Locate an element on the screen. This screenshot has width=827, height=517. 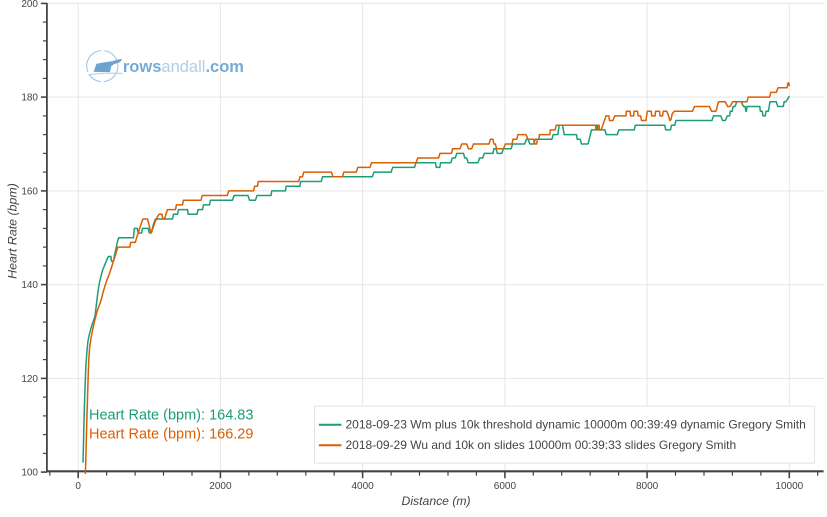
svg-text: 4000 is located at coordinates (362, 486).